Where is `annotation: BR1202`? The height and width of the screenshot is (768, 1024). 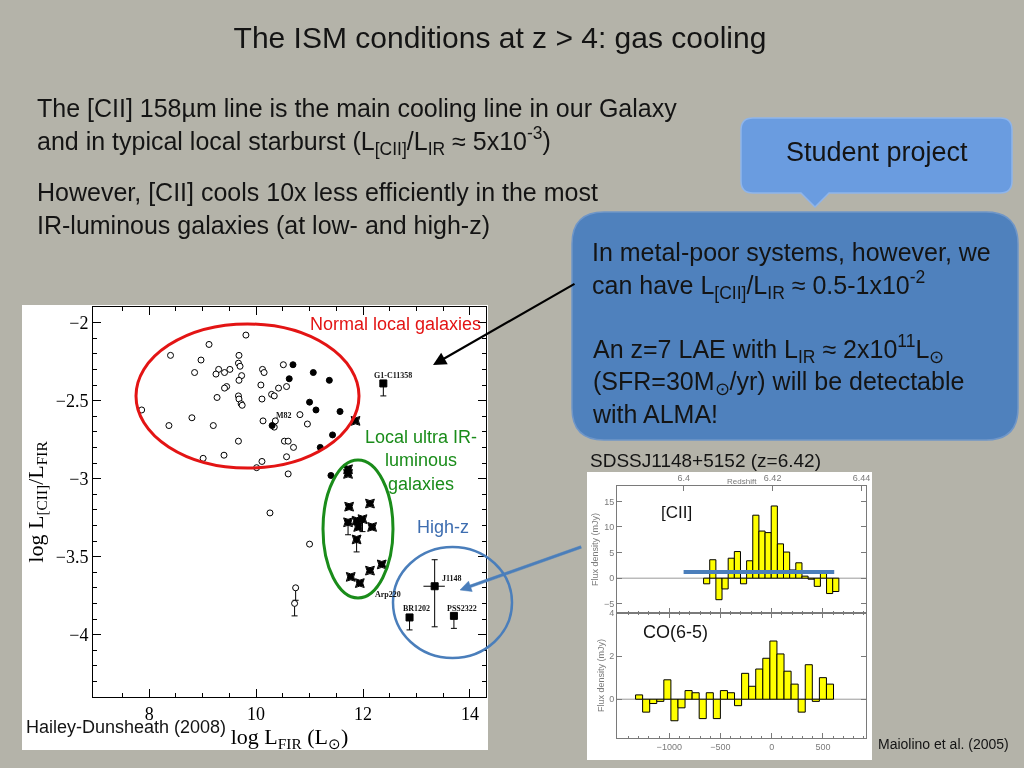 annotation: BR1202 is located at coordinates (417, 608).